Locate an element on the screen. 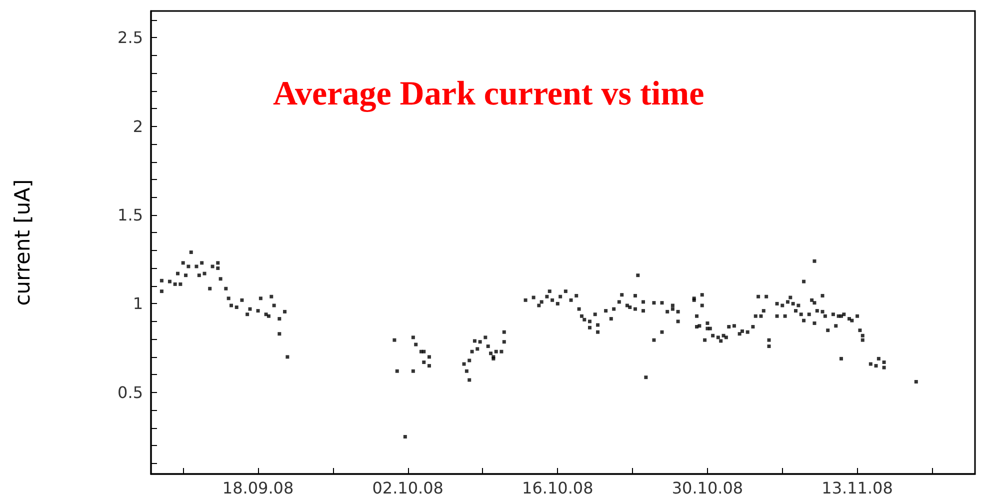 This screenshot has height=497, width=986. y-tick-label: 2 is located at coordinates (137, 126).